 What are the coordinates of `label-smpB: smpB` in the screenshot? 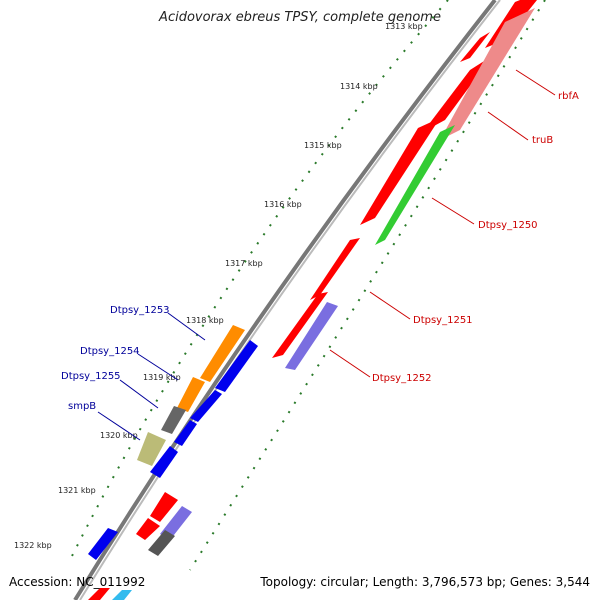 It's located at (82, 406).